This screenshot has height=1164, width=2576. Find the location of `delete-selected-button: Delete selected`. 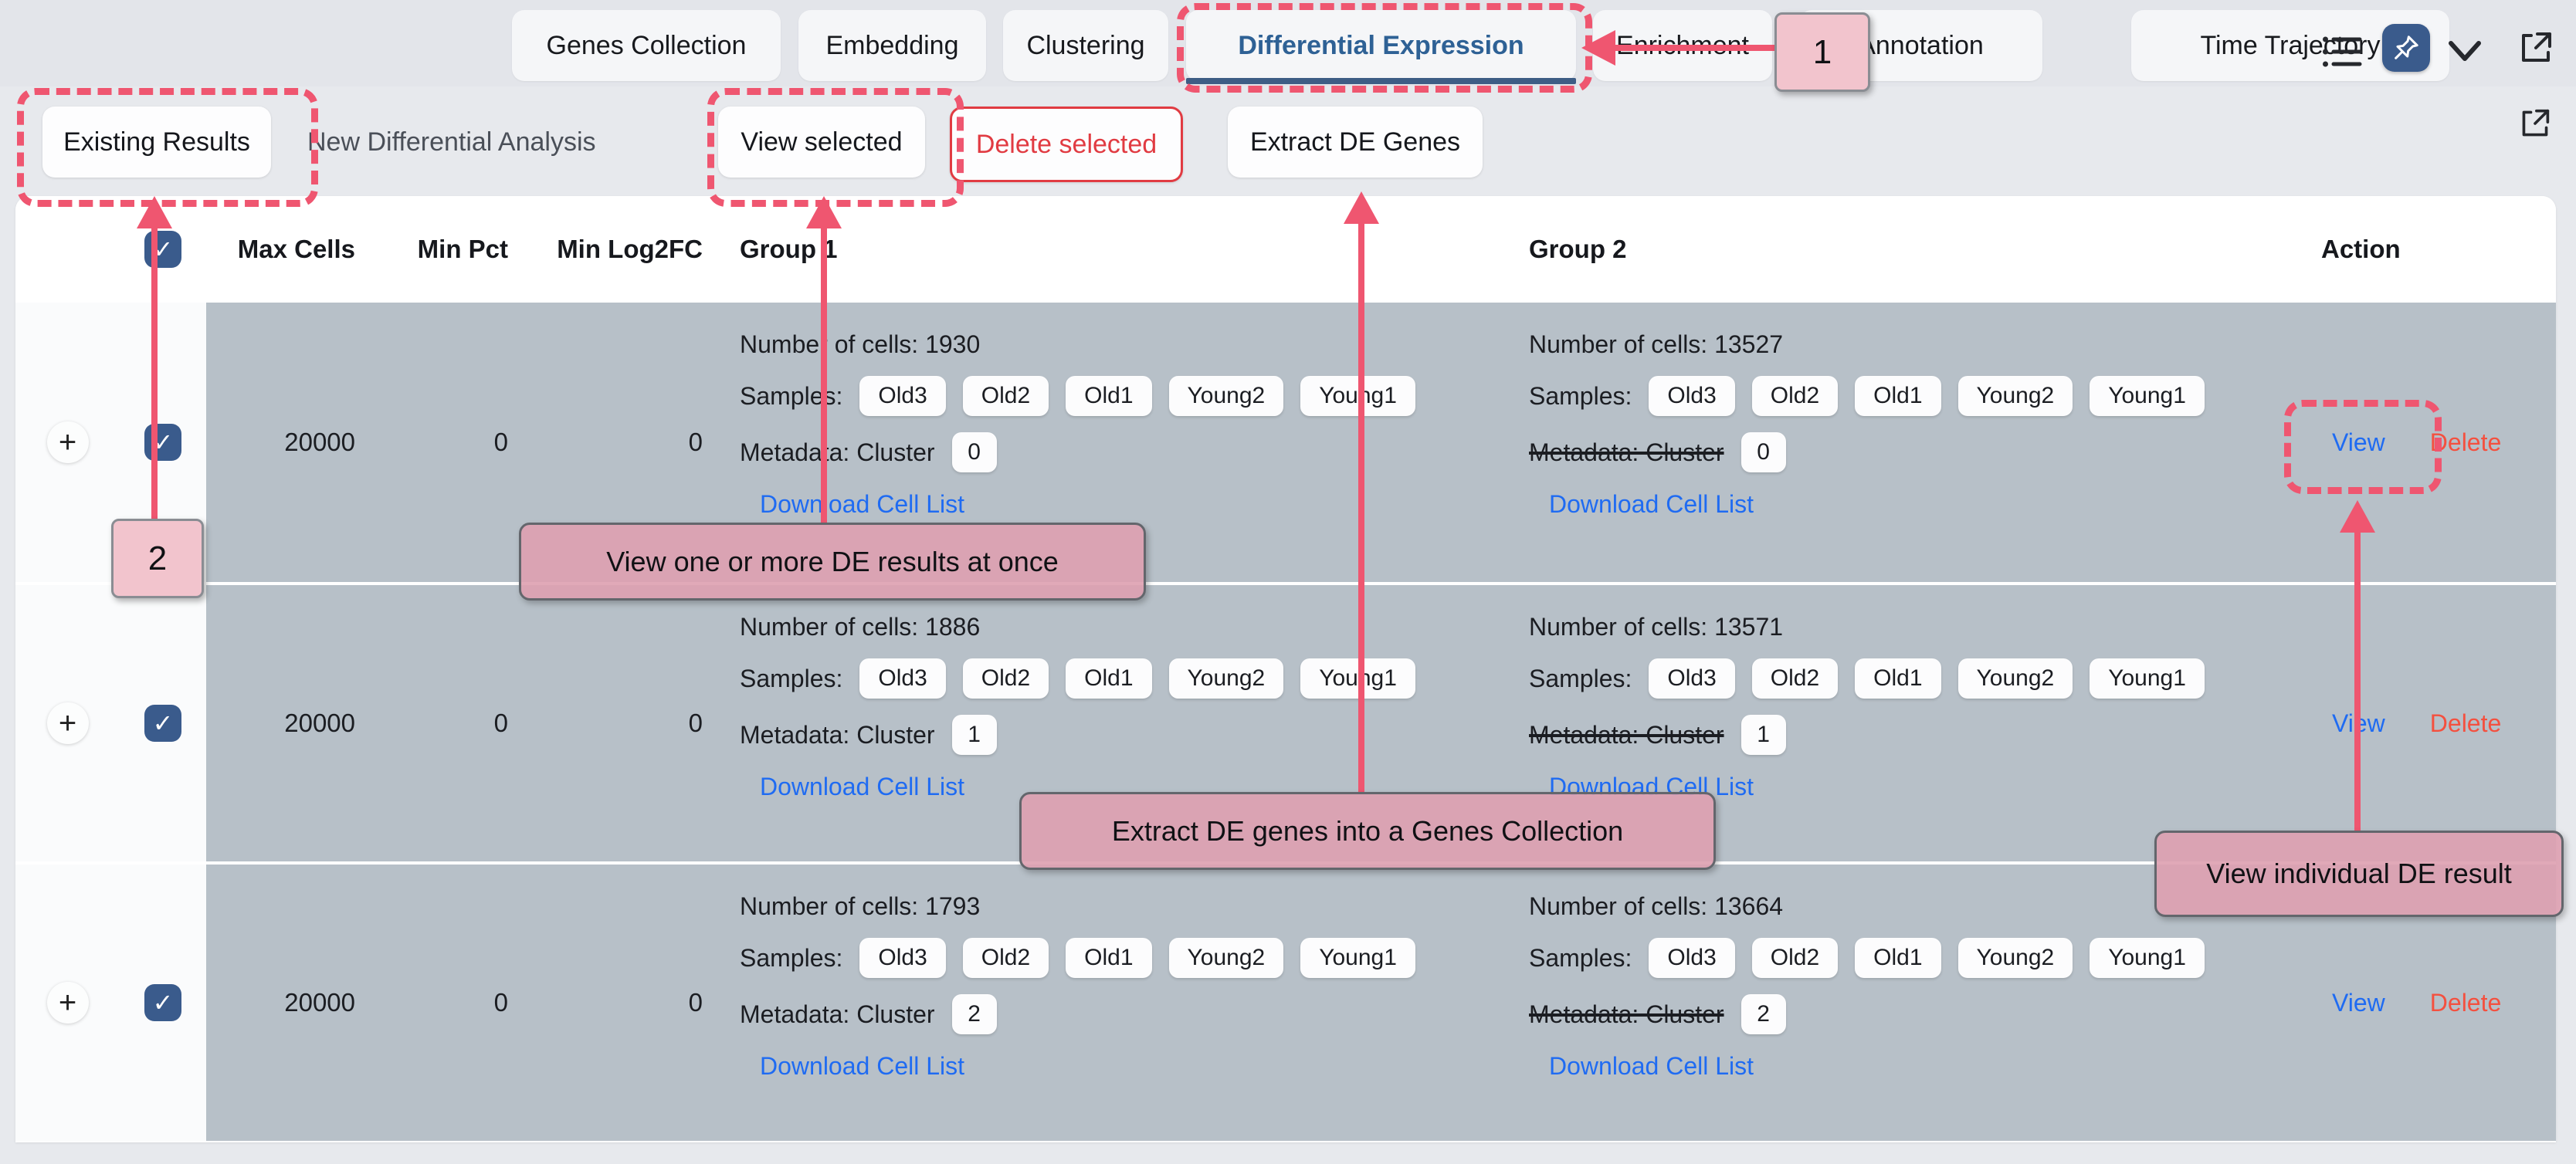

delete-selected-button: Delete selected is located at coordinates (1066, 144).